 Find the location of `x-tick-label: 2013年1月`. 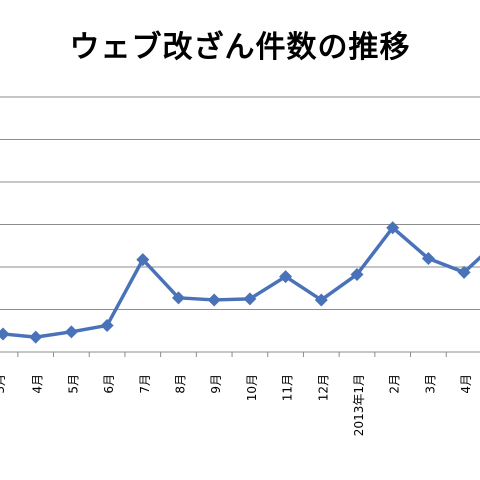

x-tick-label: 2013年1月 is located at coordinates (359, 405).